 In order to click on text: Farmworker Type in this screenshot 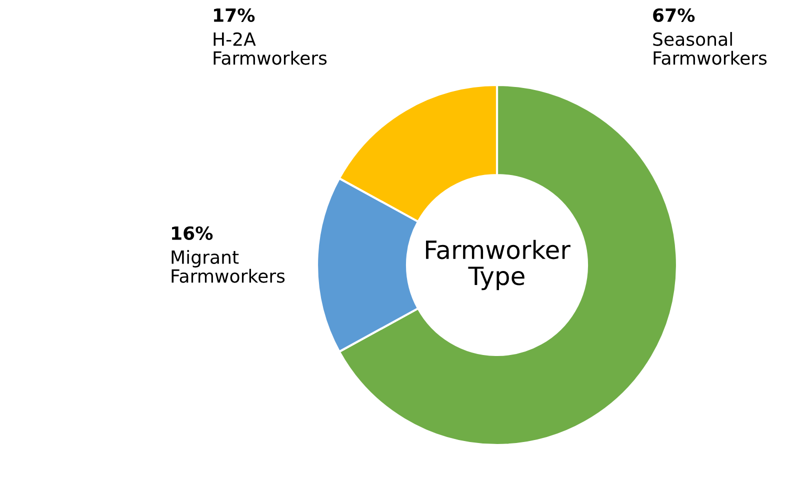, I will do `click(498, 265)`.